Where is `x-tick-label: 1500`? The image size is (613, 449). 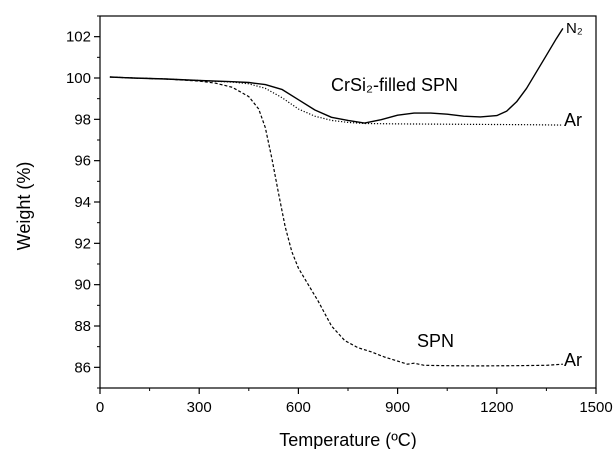 x-tick-label: 1500 is located at coordinates (595, 407).